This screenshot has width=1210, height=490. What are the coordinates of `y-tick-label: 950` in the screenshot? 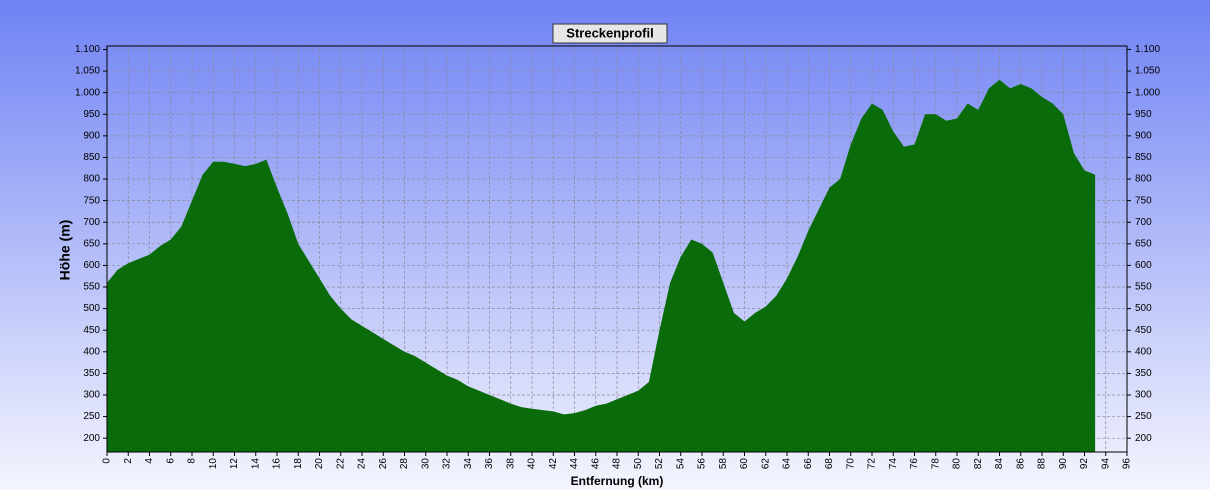 It's located at (91, 114).